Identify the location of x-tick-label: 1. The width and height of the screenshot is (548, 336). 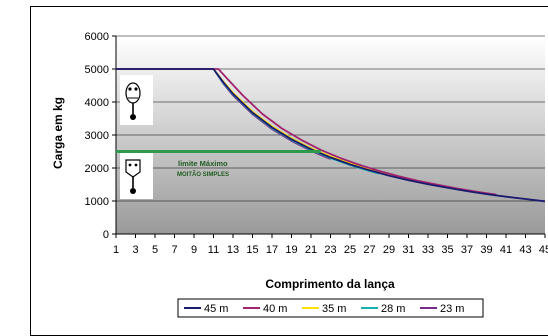
(116, 250).